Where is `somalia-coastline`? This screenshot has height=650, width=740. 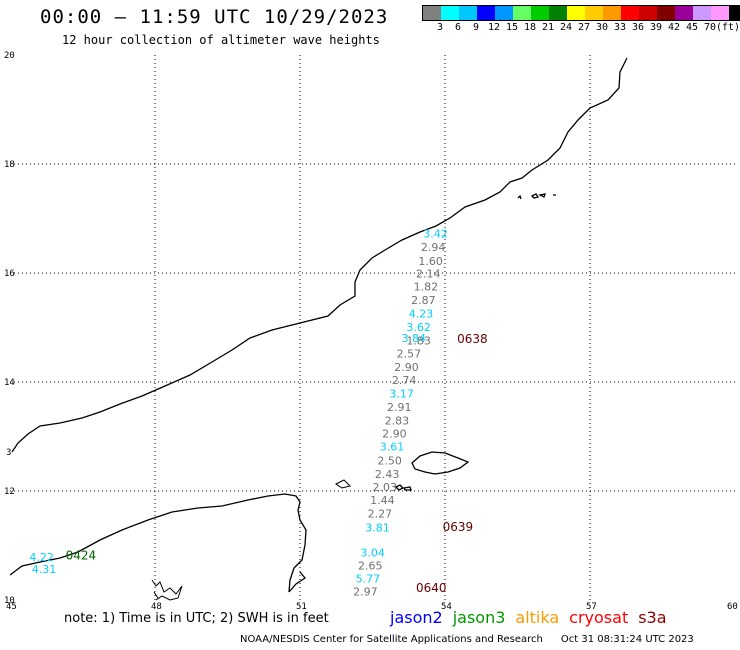 somalia-coastline is located at coordinates (158, 543).